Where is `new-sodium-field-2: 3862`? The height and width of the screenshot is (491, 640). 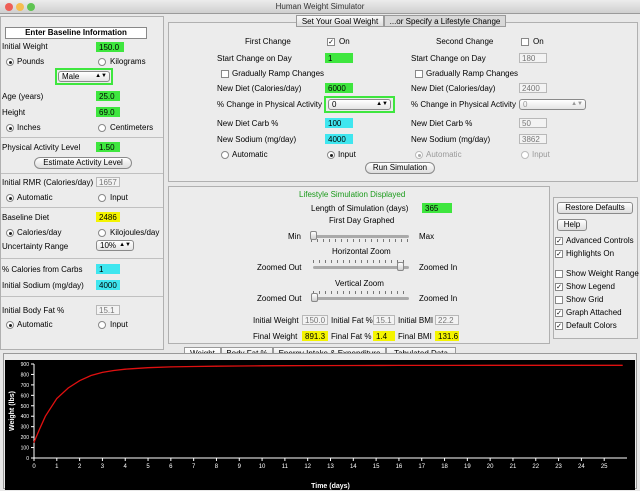
new-sodium-field-2: 3862 is located at coordinates (533, 139).